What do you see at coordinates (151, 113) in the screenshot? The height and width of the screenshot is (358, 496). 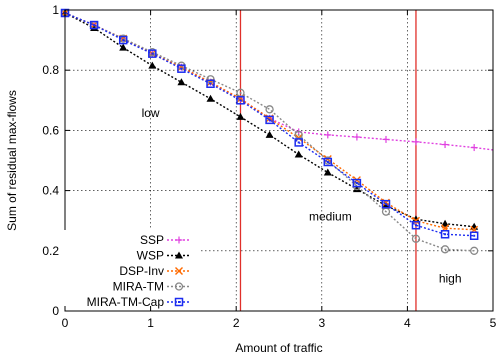 I see `annotation-low: low` at bounding box center [151, 113].